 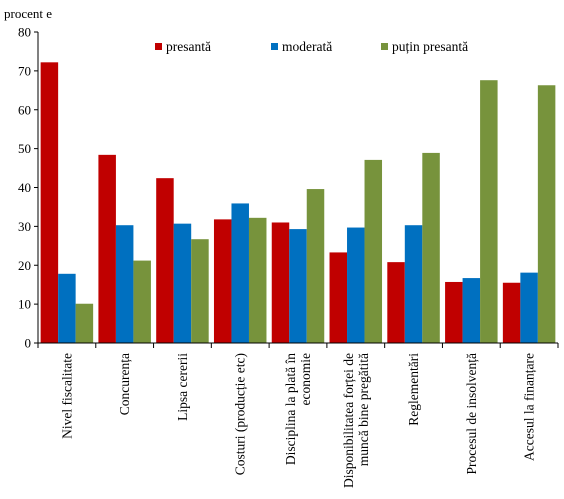 What do you see at coordinates (24, 70) in the screenshot?
I see `y-tick-label: 70` at bounding box center [24, 70].